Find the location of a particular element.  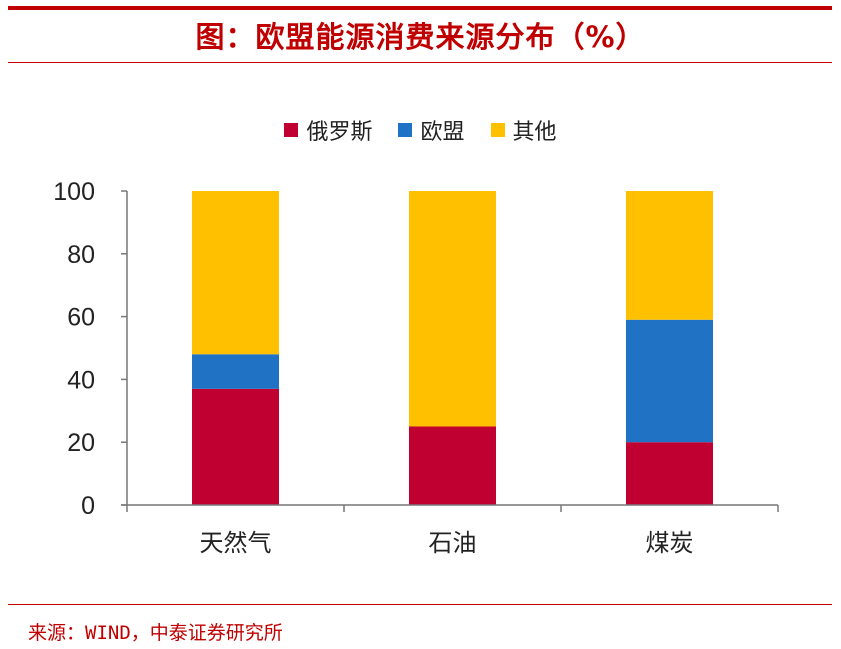

top-rule is located at coordinates (420, 8).